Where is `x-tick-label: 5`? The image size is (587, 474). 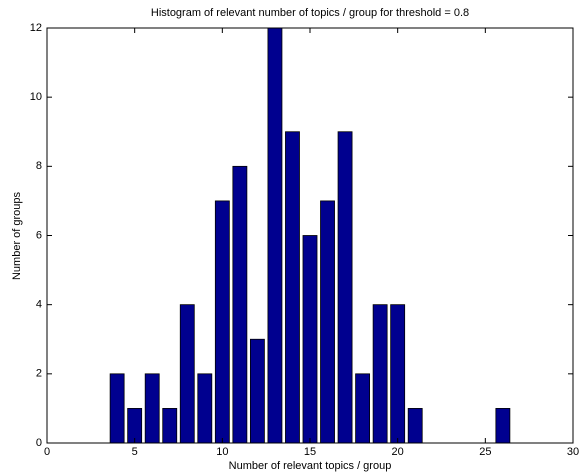
x-tick-label: 5 is located at coordinates (135, 452).